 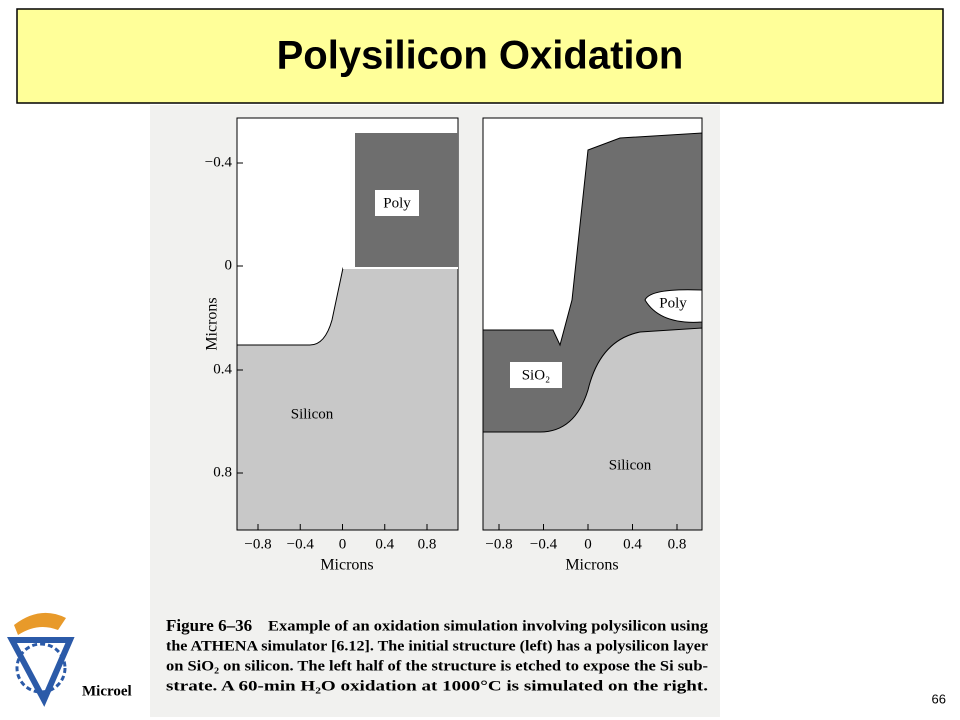 I want to click on footer-text: Microel, so click(x=107, y=691).